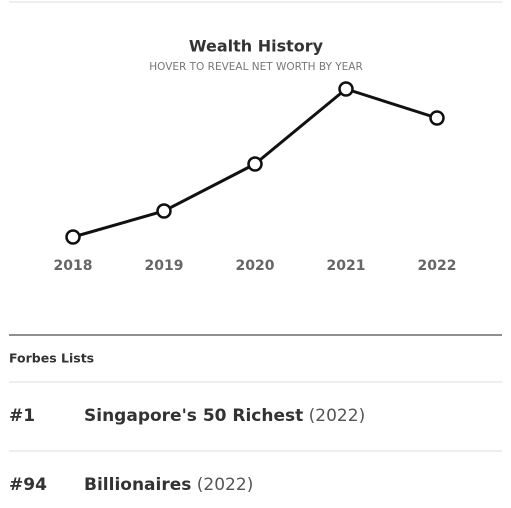  What do you see at coordinates (256, 67) in the screenshot?
I see `chart-subtitle: HOVER TO REVEAL NET WORTH BY YEAR` at bounding box center [256, 67].